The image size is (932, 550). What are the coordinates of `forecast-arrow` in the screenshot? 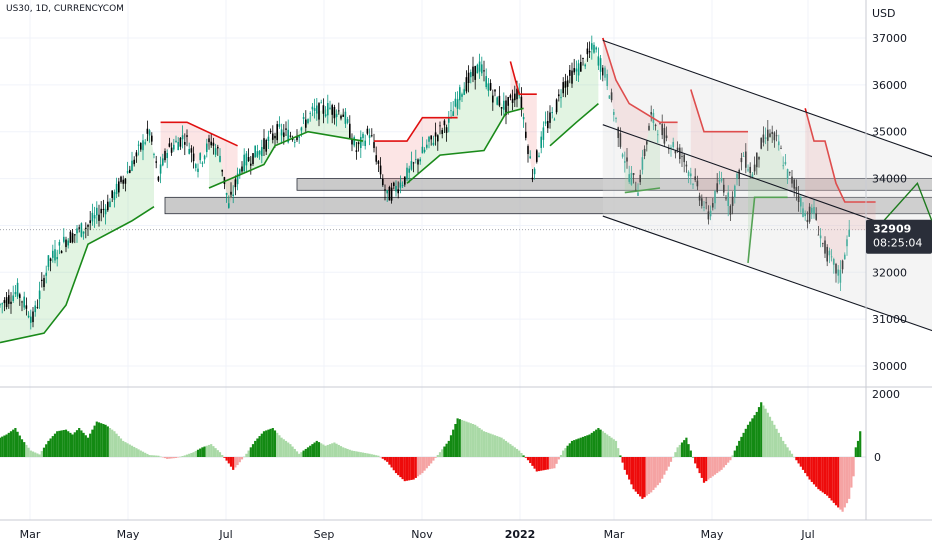 It's located at (901, 247).